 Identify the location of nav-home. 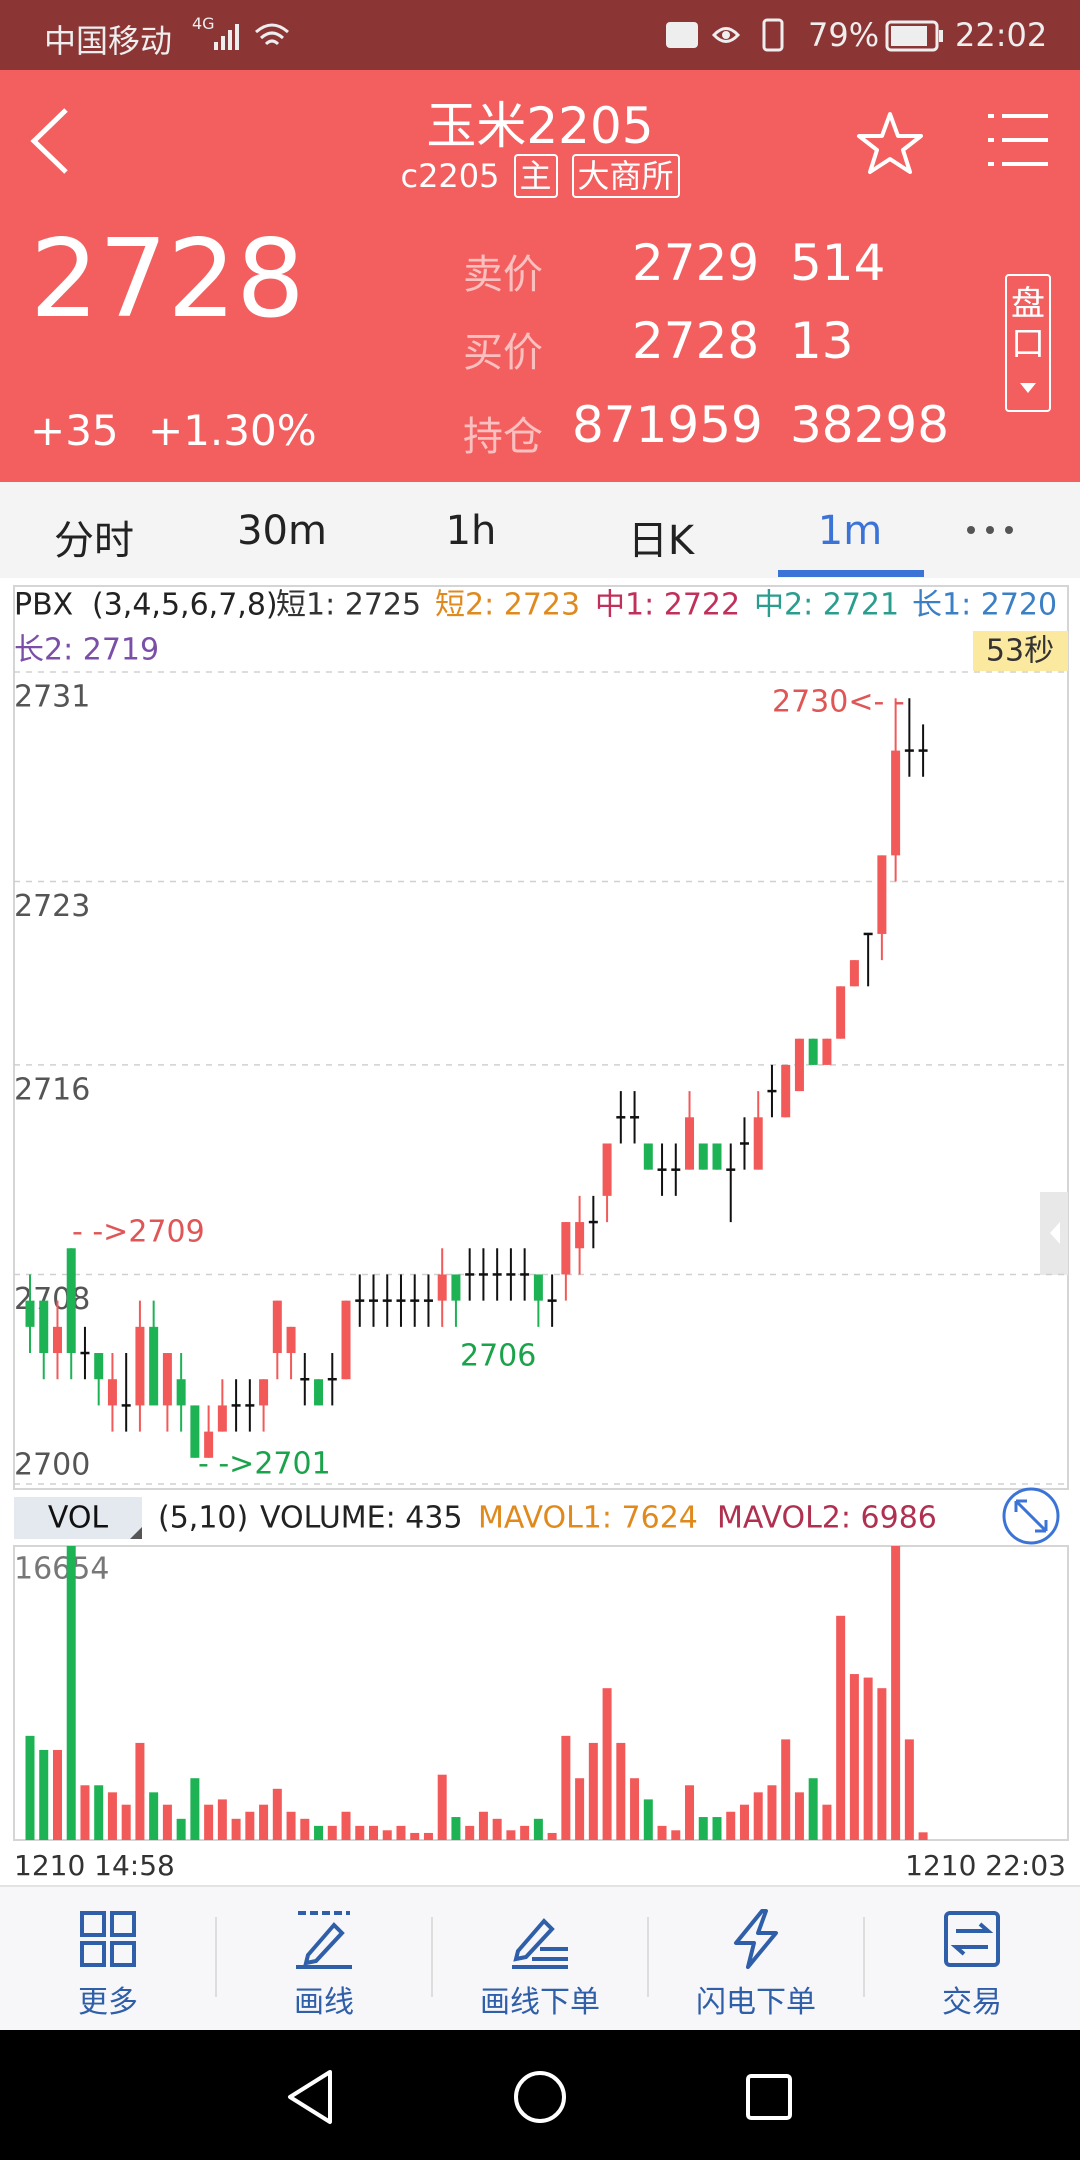
(540, 2097).